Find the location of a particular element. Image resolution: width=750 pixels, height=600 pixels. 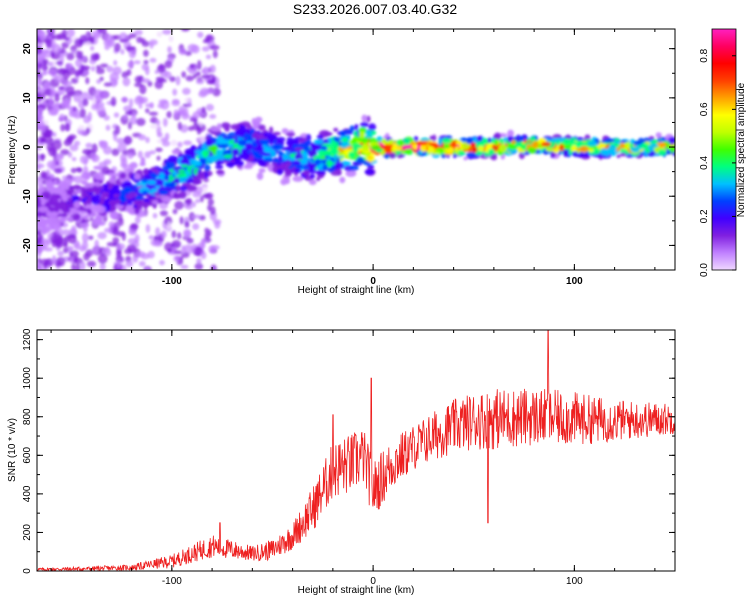

x-tick-label: 100 is located at coordinates (574, 581).